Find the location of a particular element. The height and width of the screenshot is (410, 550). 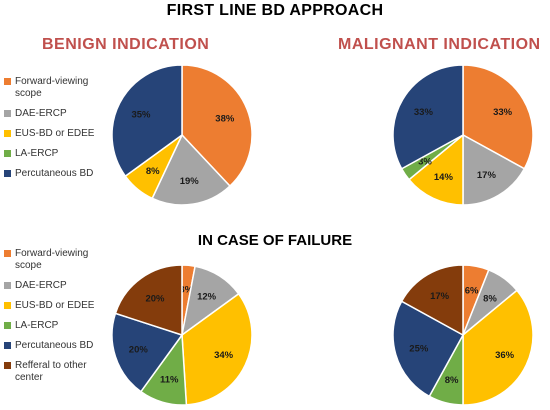

pie-data-label: 14% is located at coordinates (444, 177).